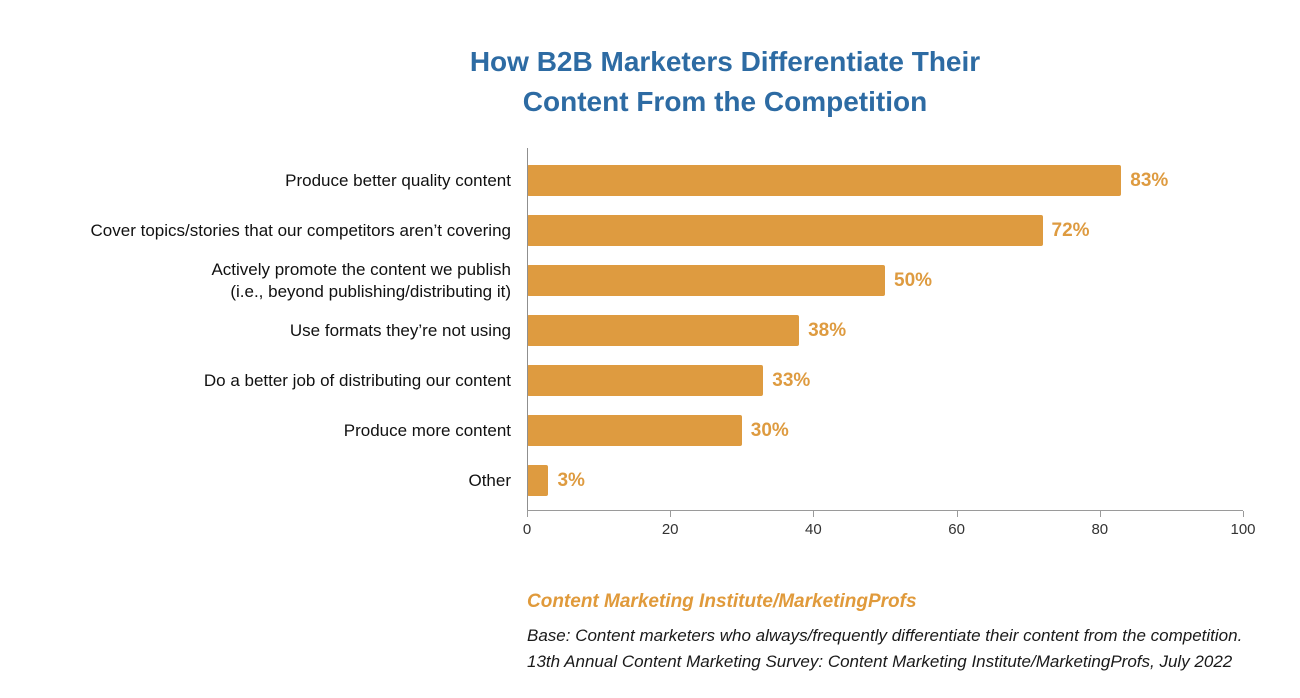 Image resolution: width=1300 pixels, height=698 pixels. What do you see at coordinates (489, 480) in the screenshot?
I see `category-label: Other` at bounding box center [489, 480].